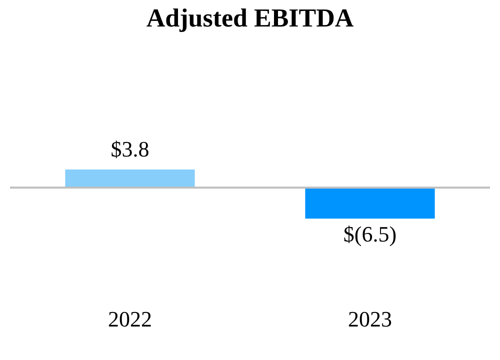 This screenshot has height=360, width=500. What do you see at coordinates (130, 319) in the screenshot?
I see `x-tick-label: 2022` at bounding box center [130, 319].